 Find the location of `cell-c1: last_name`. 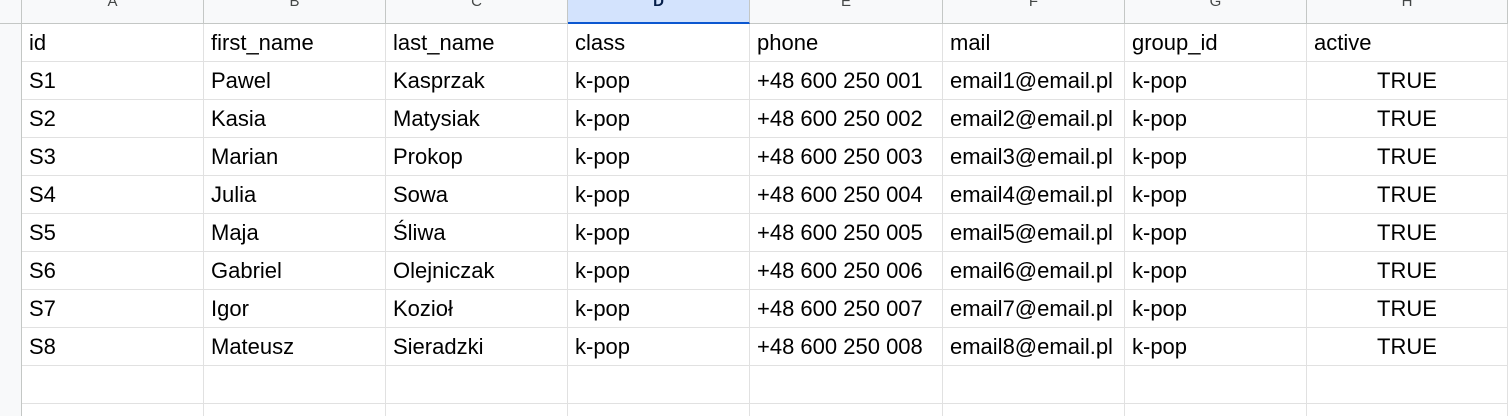

cell-c1: last_name is located at coordinates (477, 43).